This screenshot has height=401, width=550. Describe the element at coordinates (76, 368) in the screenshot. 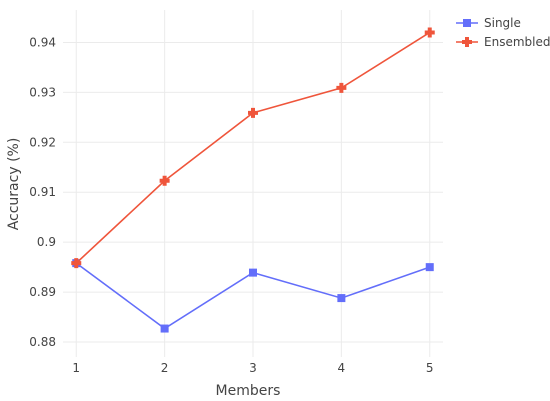

I see `x-tick-label: 1` at that location.